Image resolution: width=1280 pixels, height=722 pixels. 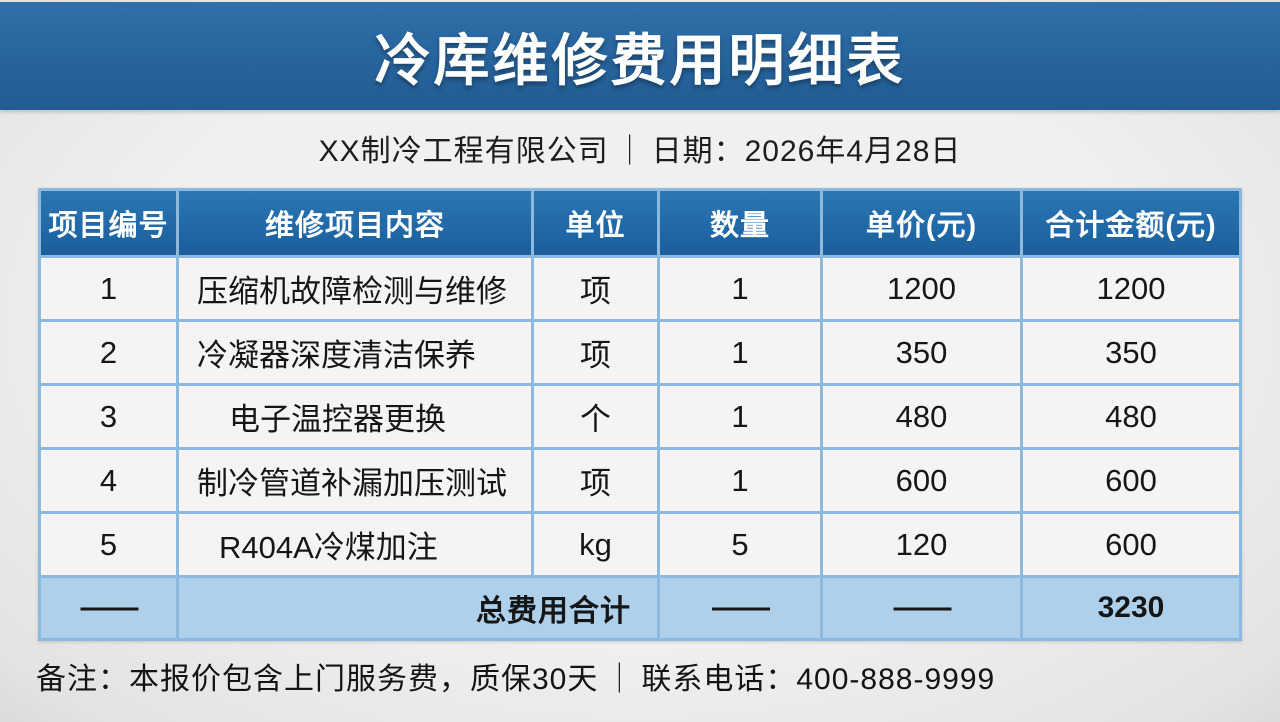 I want to click on row2-no: 2, so click(x=108, y=352).